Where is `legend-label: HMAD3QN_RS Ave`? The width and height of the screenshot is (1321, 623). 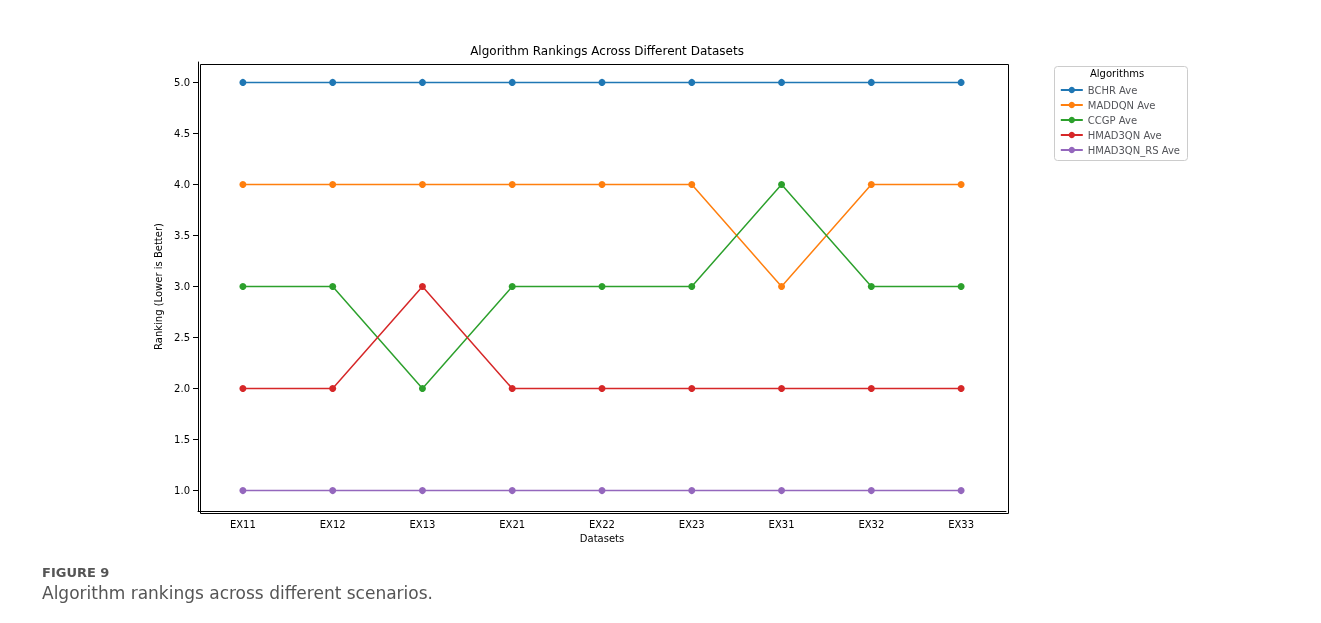
legend-label: HMAD3QN_RS Ave is located at coordinates (1133, 150).